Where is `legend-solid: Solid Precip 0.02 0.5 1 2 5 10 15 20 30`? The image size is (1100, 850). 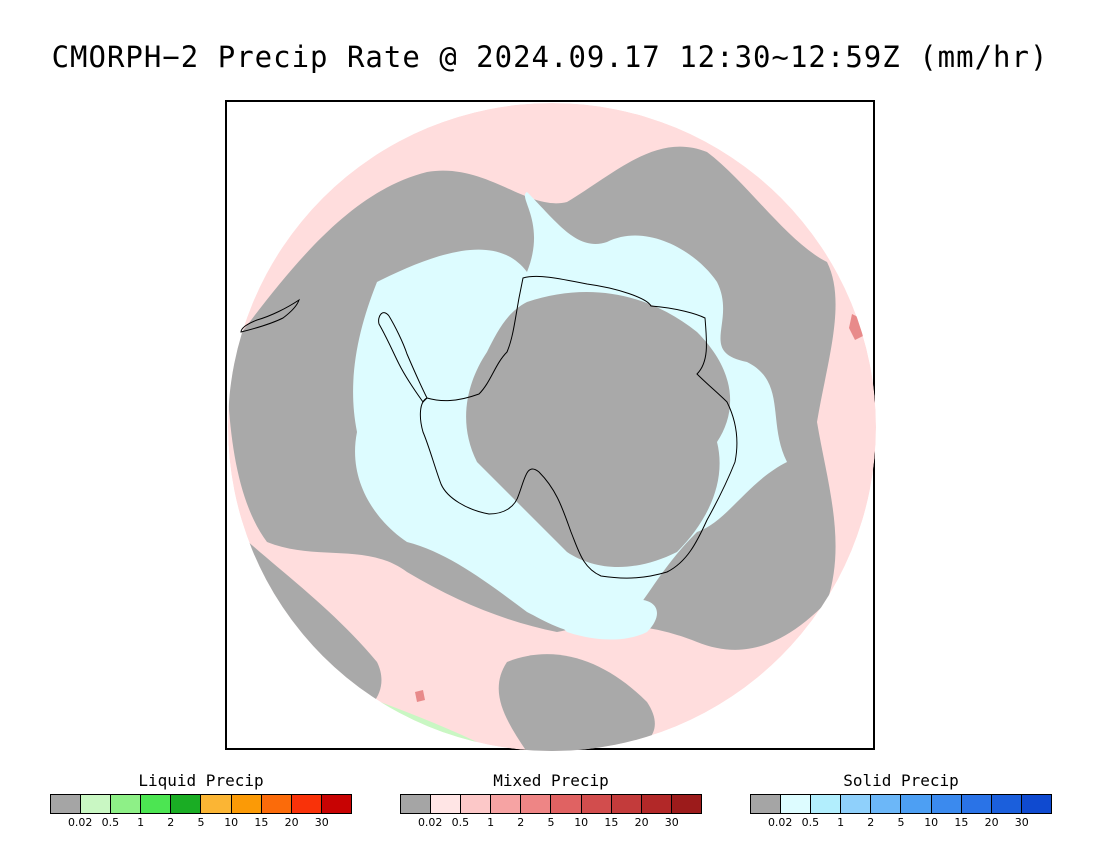
legend-solid: Solid Precip 0.02 0.5 1 2 5 10 15 20 30 is located at coordinates (901, 801).